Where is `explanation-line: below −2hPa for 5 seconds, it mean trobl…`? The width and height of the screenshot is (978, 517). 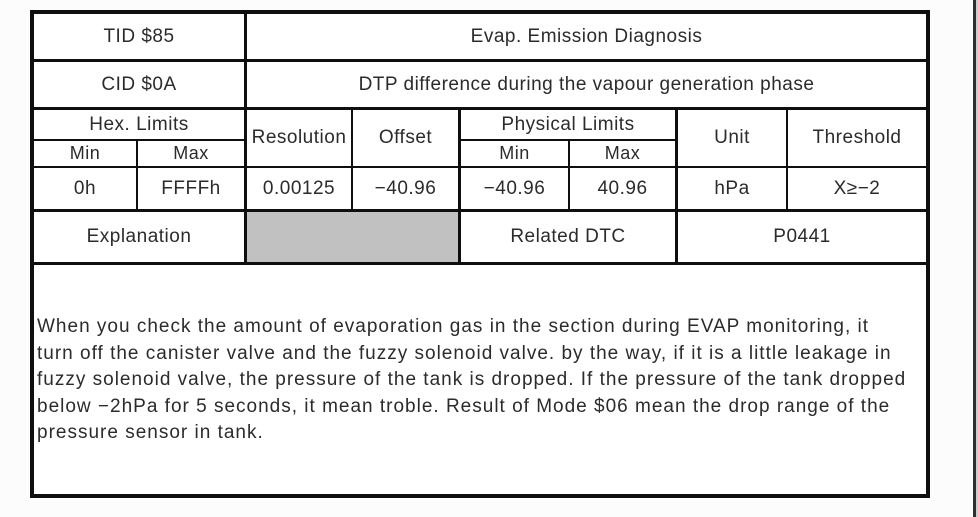
explanation-line: below −2hPa for 5 seconds, it mean trobl… is located at coordinates (464, 406).